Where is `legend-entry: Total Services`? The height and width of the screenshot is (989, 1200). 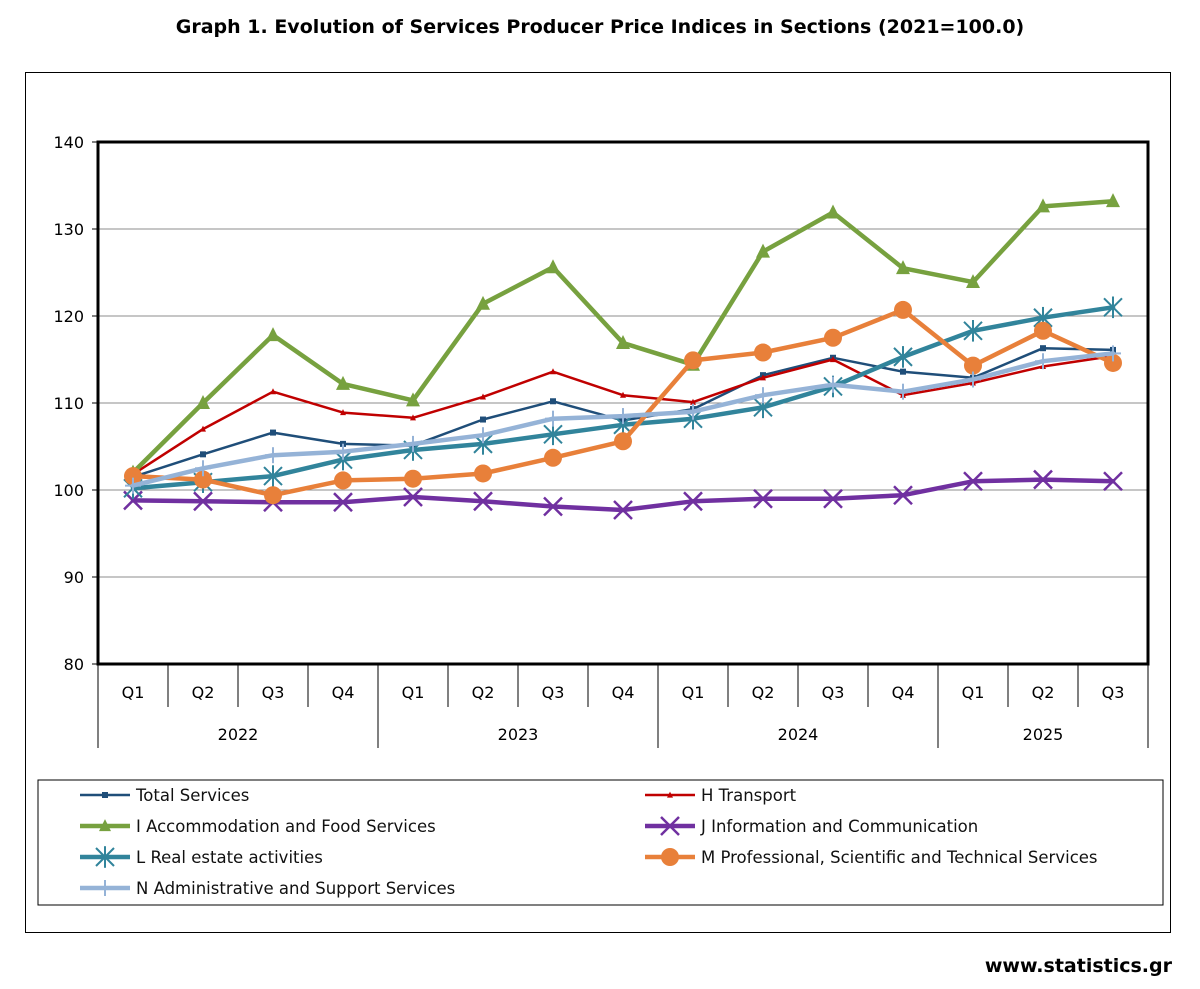 legend-entry: Total Services is located at coordinates (164, 795).